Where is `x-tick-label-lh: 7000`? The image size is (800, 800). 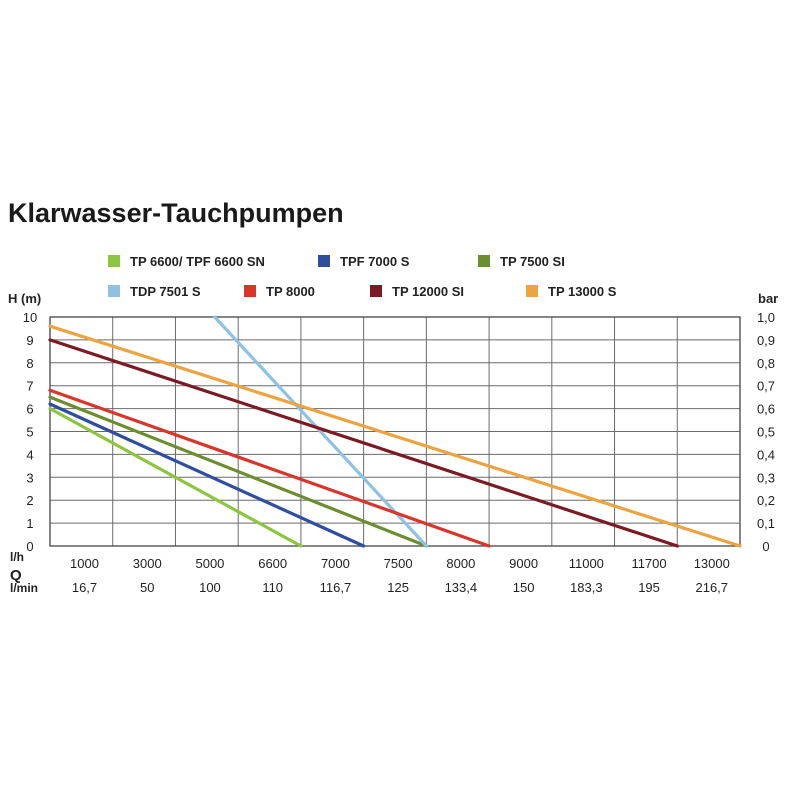 x-tick-label-lh: 7000 is located at coordinates (335, 563).